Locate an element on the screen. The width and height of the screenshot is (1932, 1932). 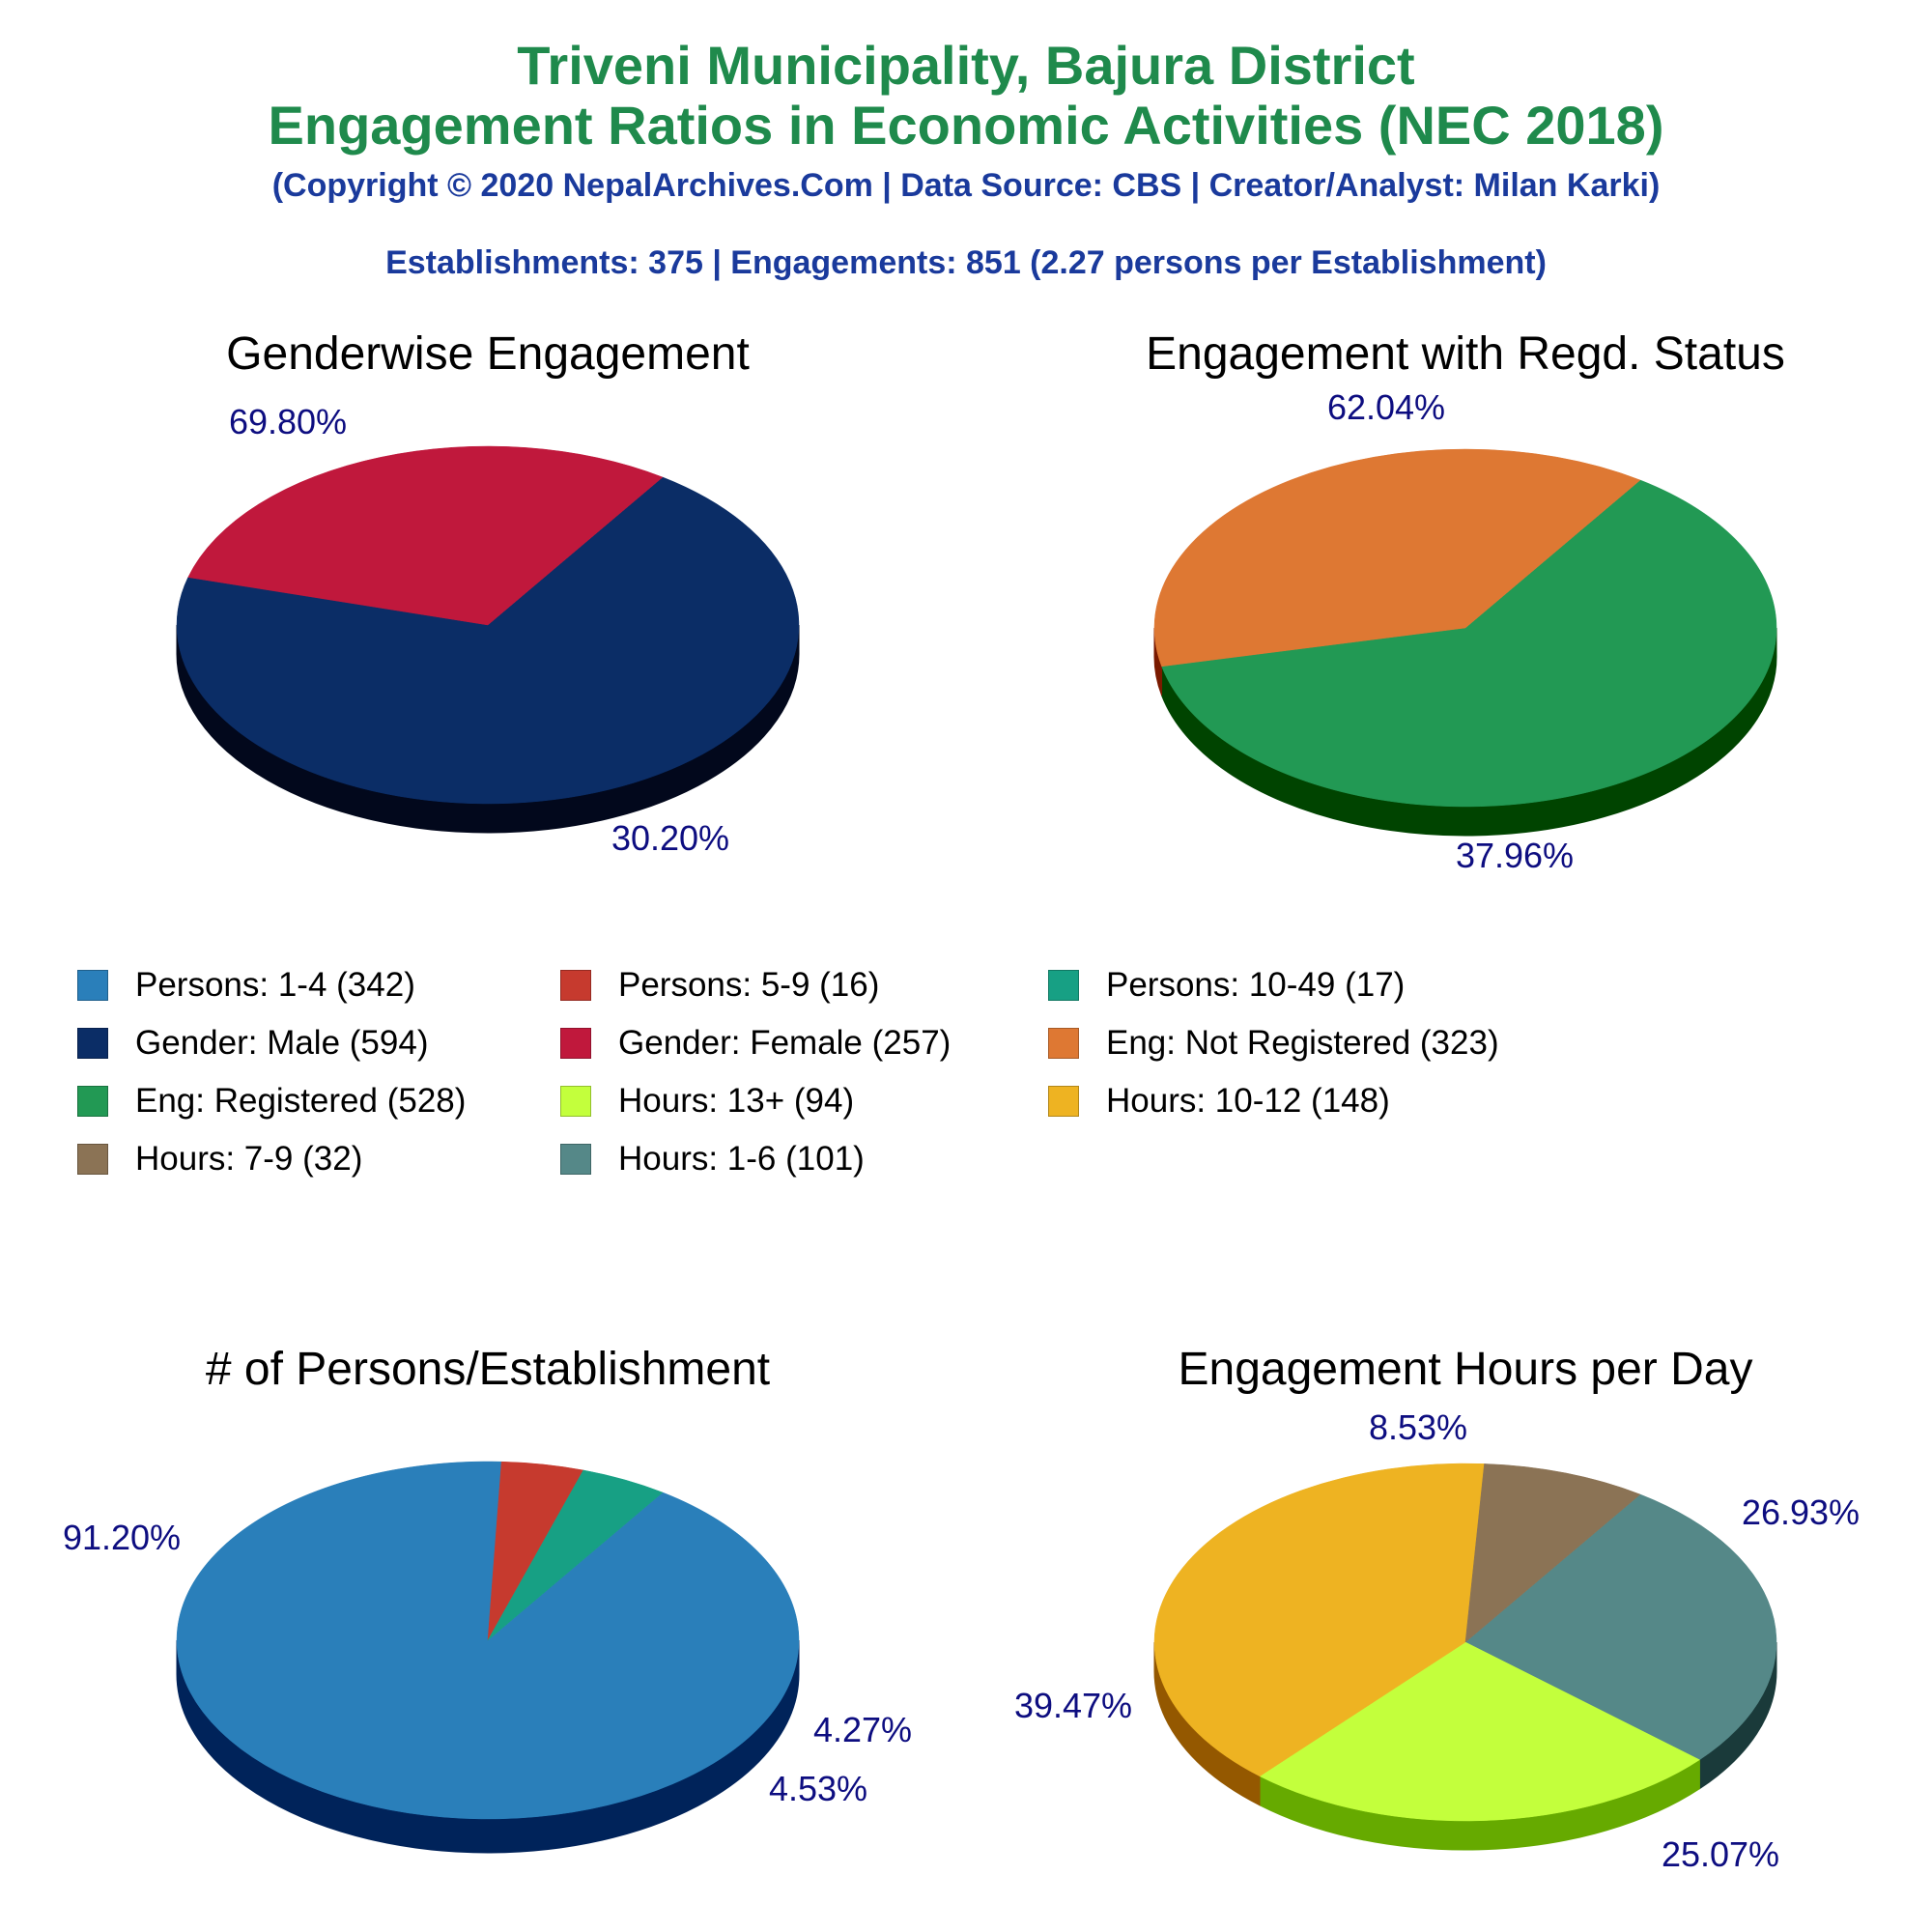
legend-label: Hours: 13+ (94) is located at coordinates (736, 1101).